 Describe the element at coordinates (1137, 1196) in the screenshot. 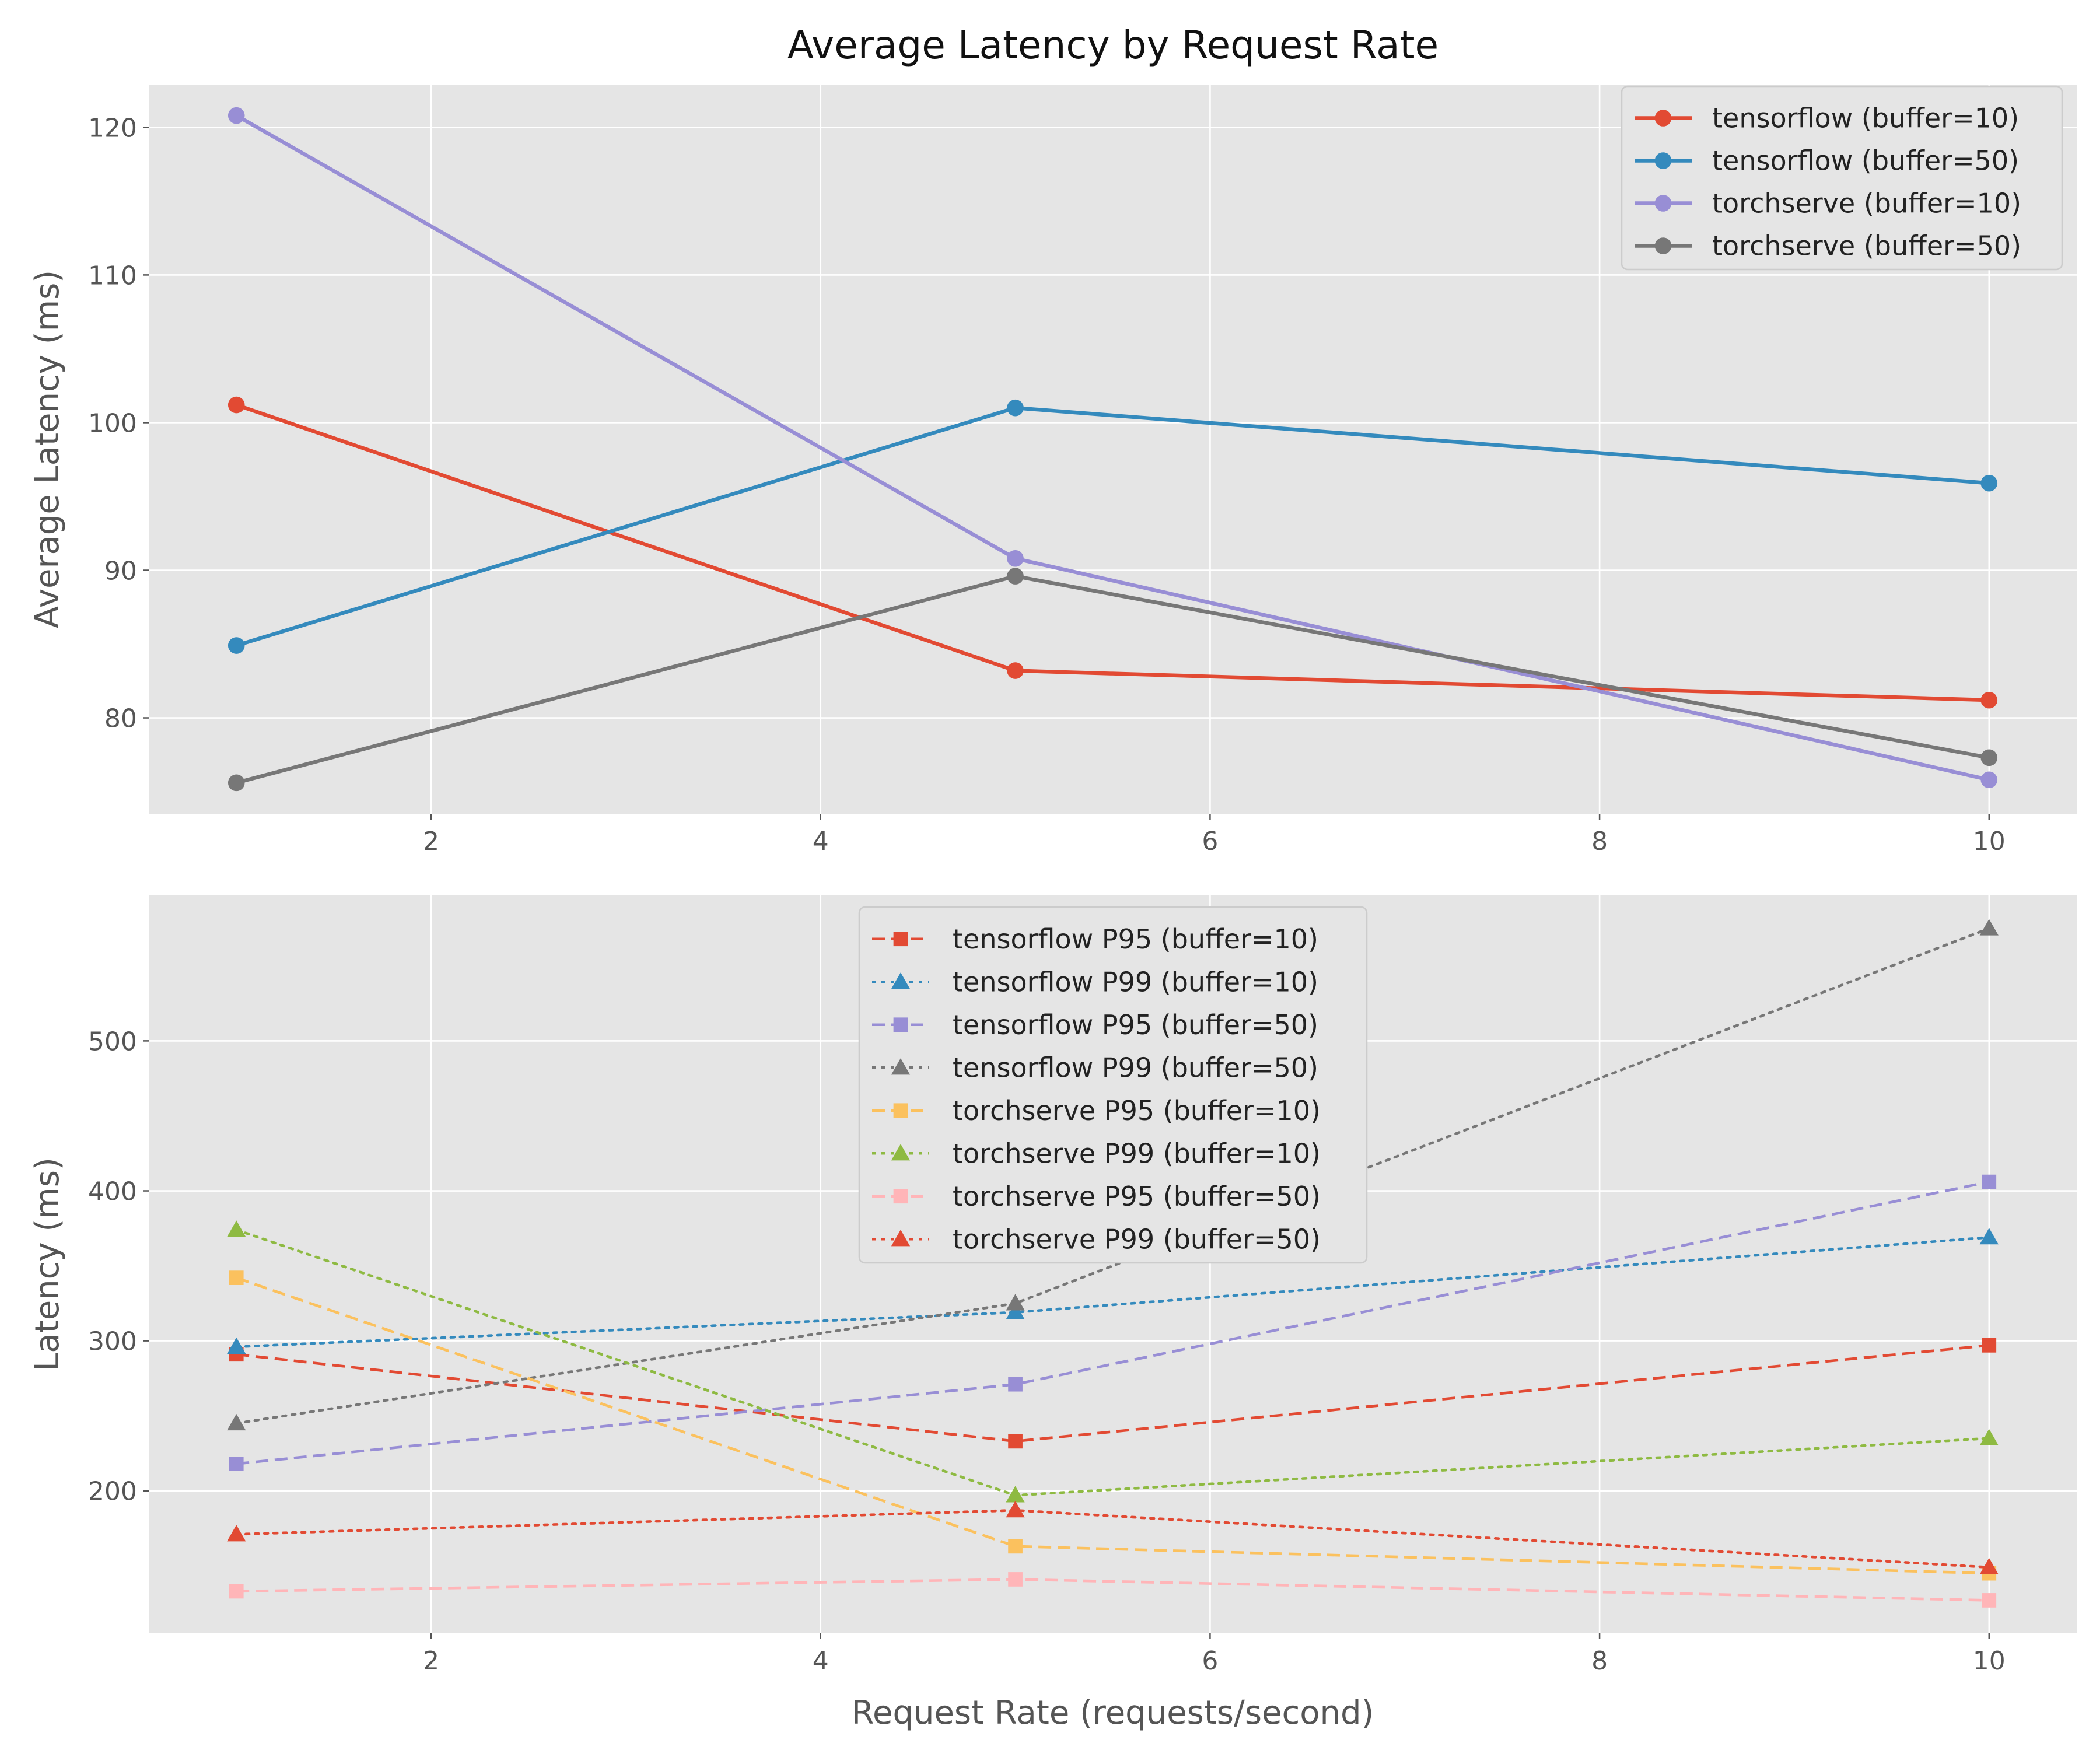

I see `legend-label: torchserve P95 (buffer=50)` at that location.